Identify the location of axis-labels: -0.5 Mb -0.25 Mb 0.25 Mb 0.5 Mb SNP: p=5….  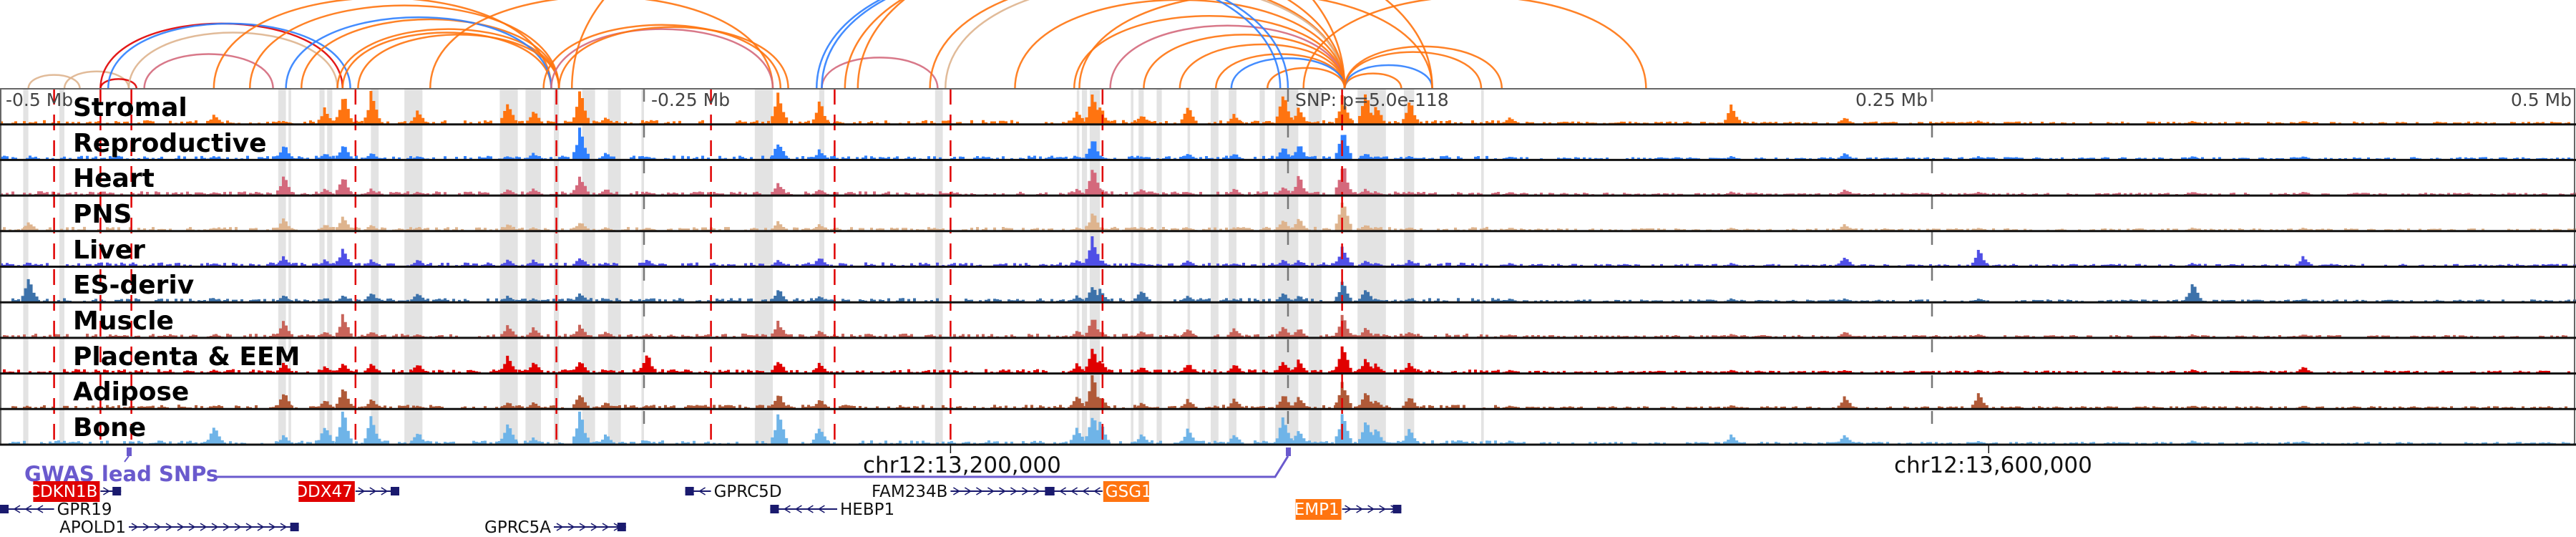
(1289, 100).